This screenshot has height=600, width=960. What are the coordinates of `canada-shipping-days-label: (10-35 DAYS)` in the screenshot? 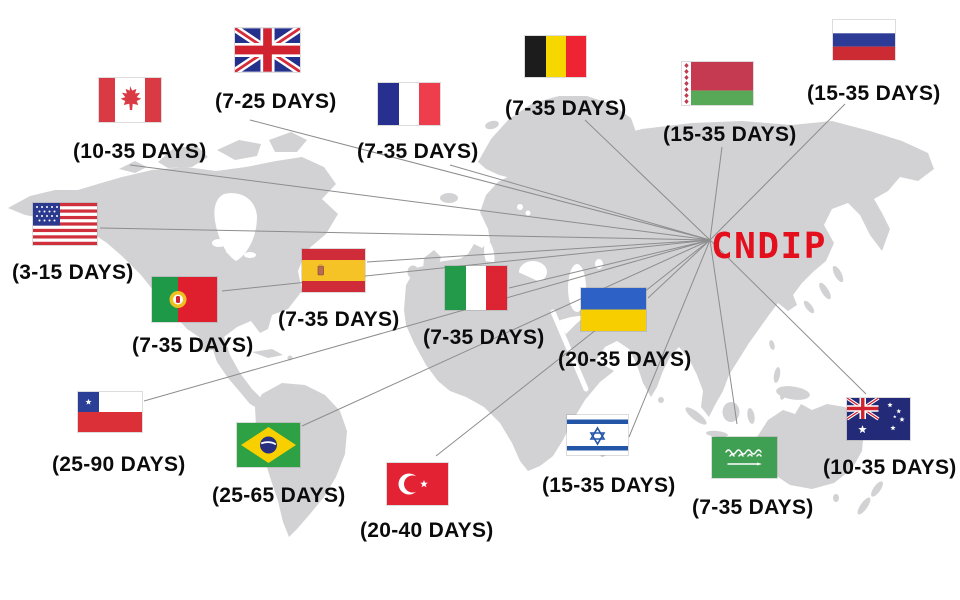 It's located at (140, 151).